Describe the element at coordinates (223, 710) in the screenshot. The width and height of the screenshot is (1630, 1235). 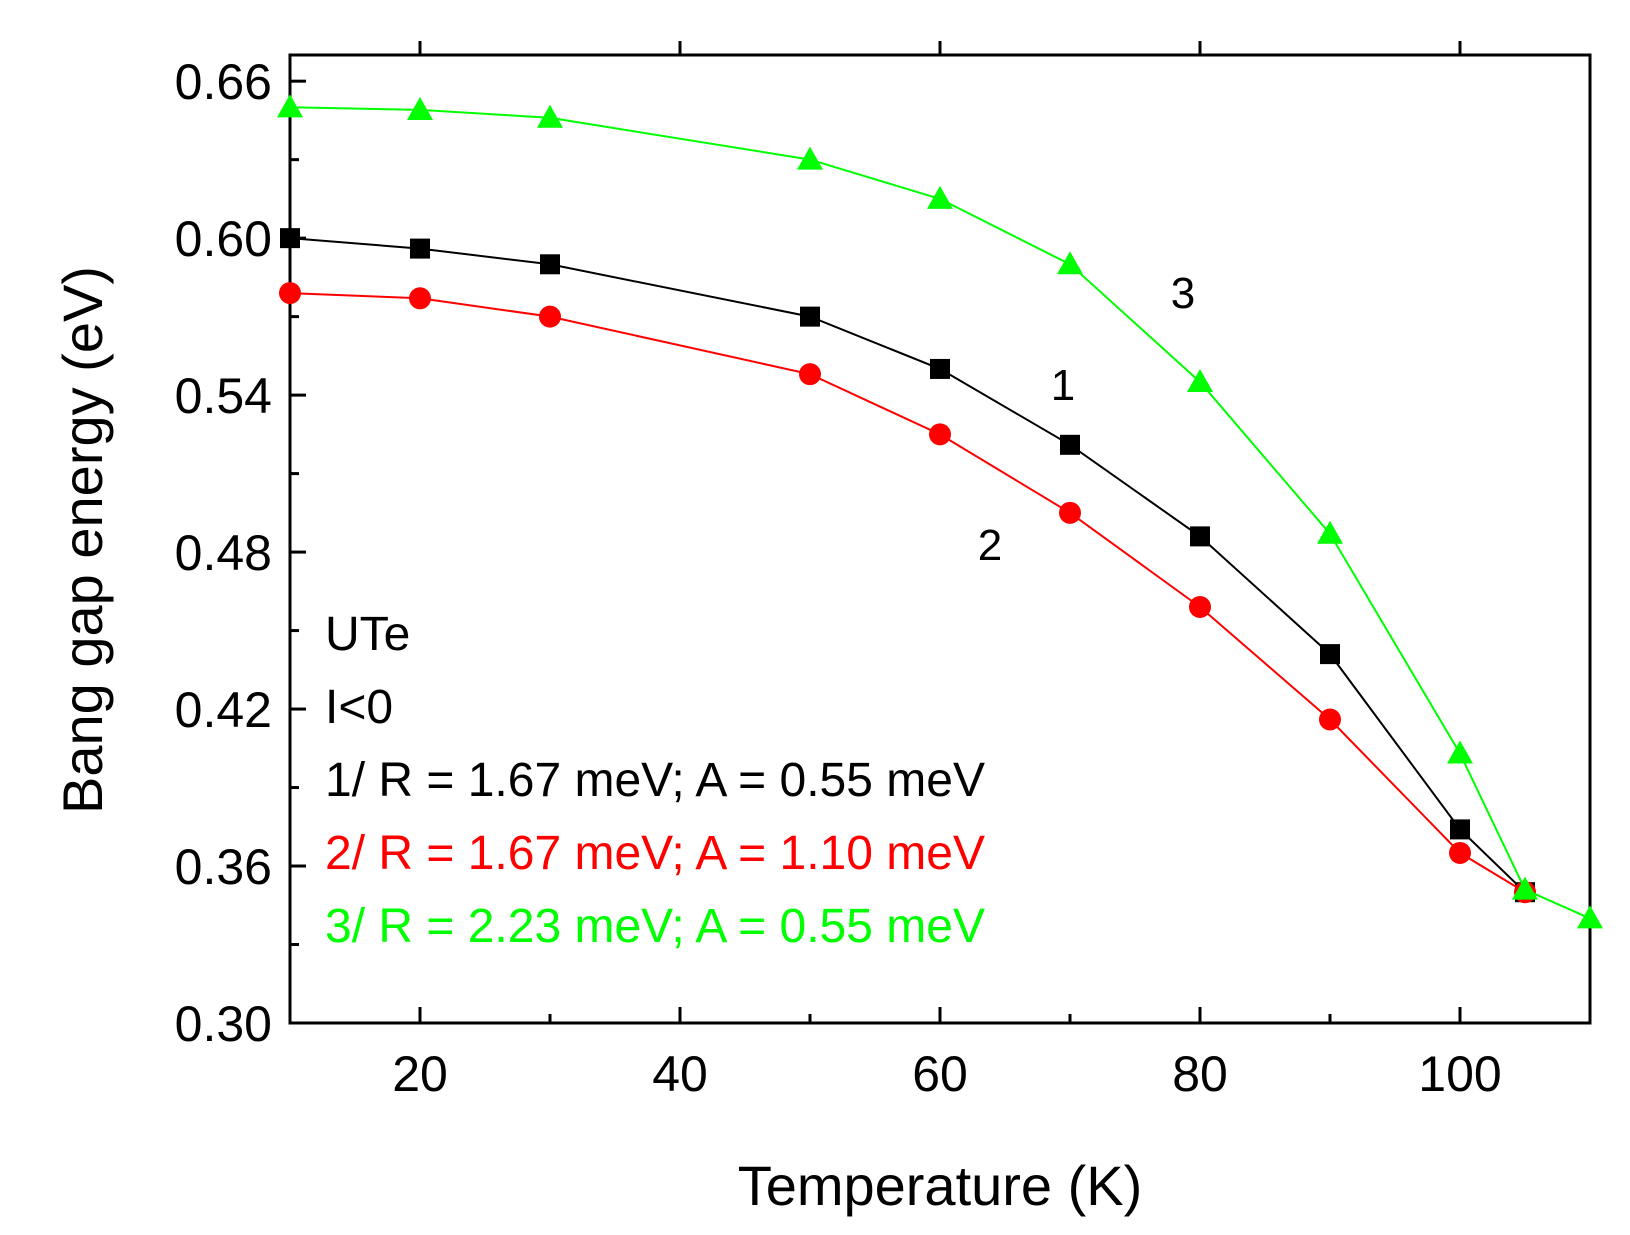
I see `y-tick-label: 0.42` at that location.